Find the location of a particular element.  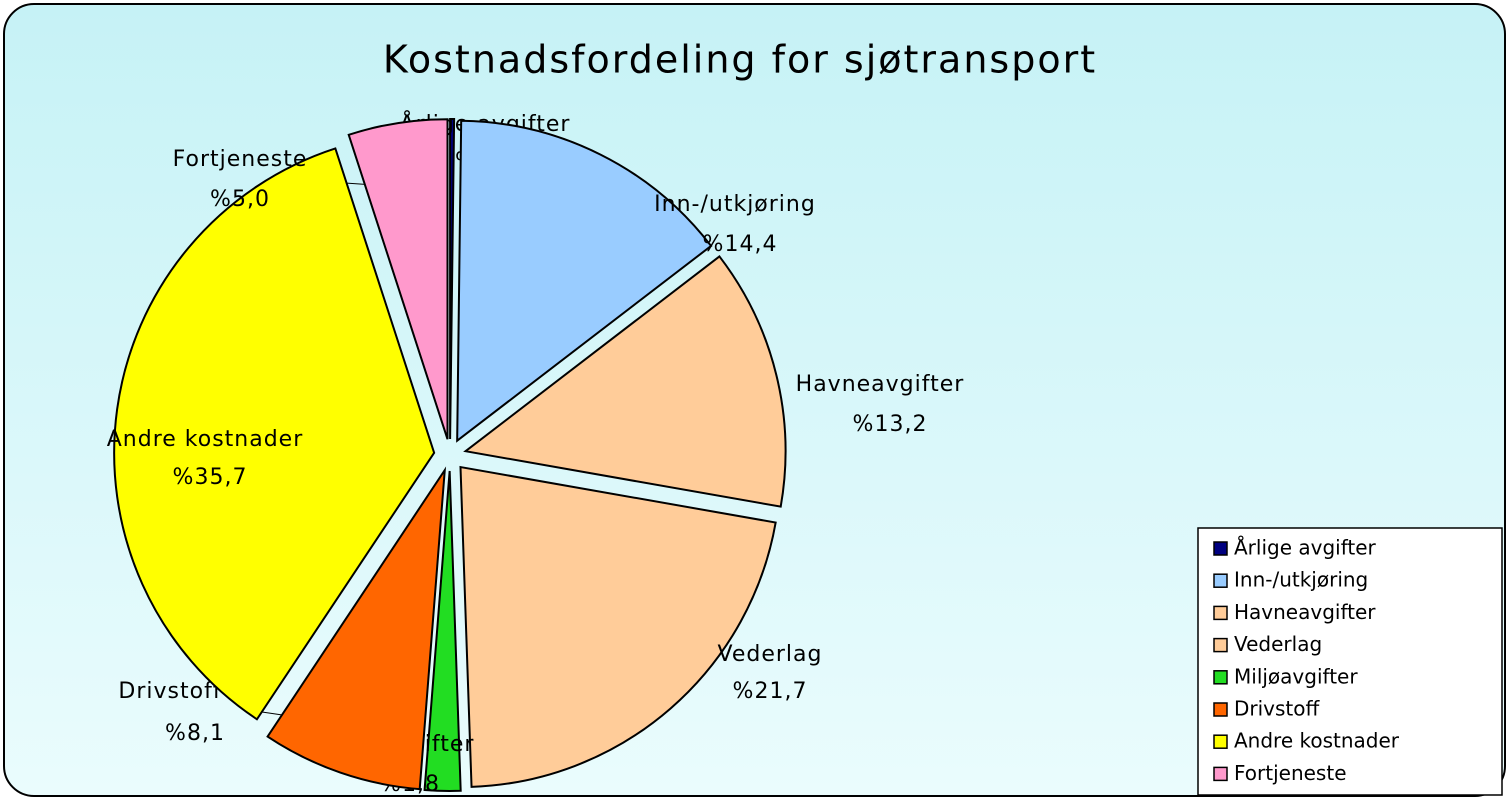

chart-title: Kostnadsfordeling for sjøtransport is located at coordinates (740, 60).